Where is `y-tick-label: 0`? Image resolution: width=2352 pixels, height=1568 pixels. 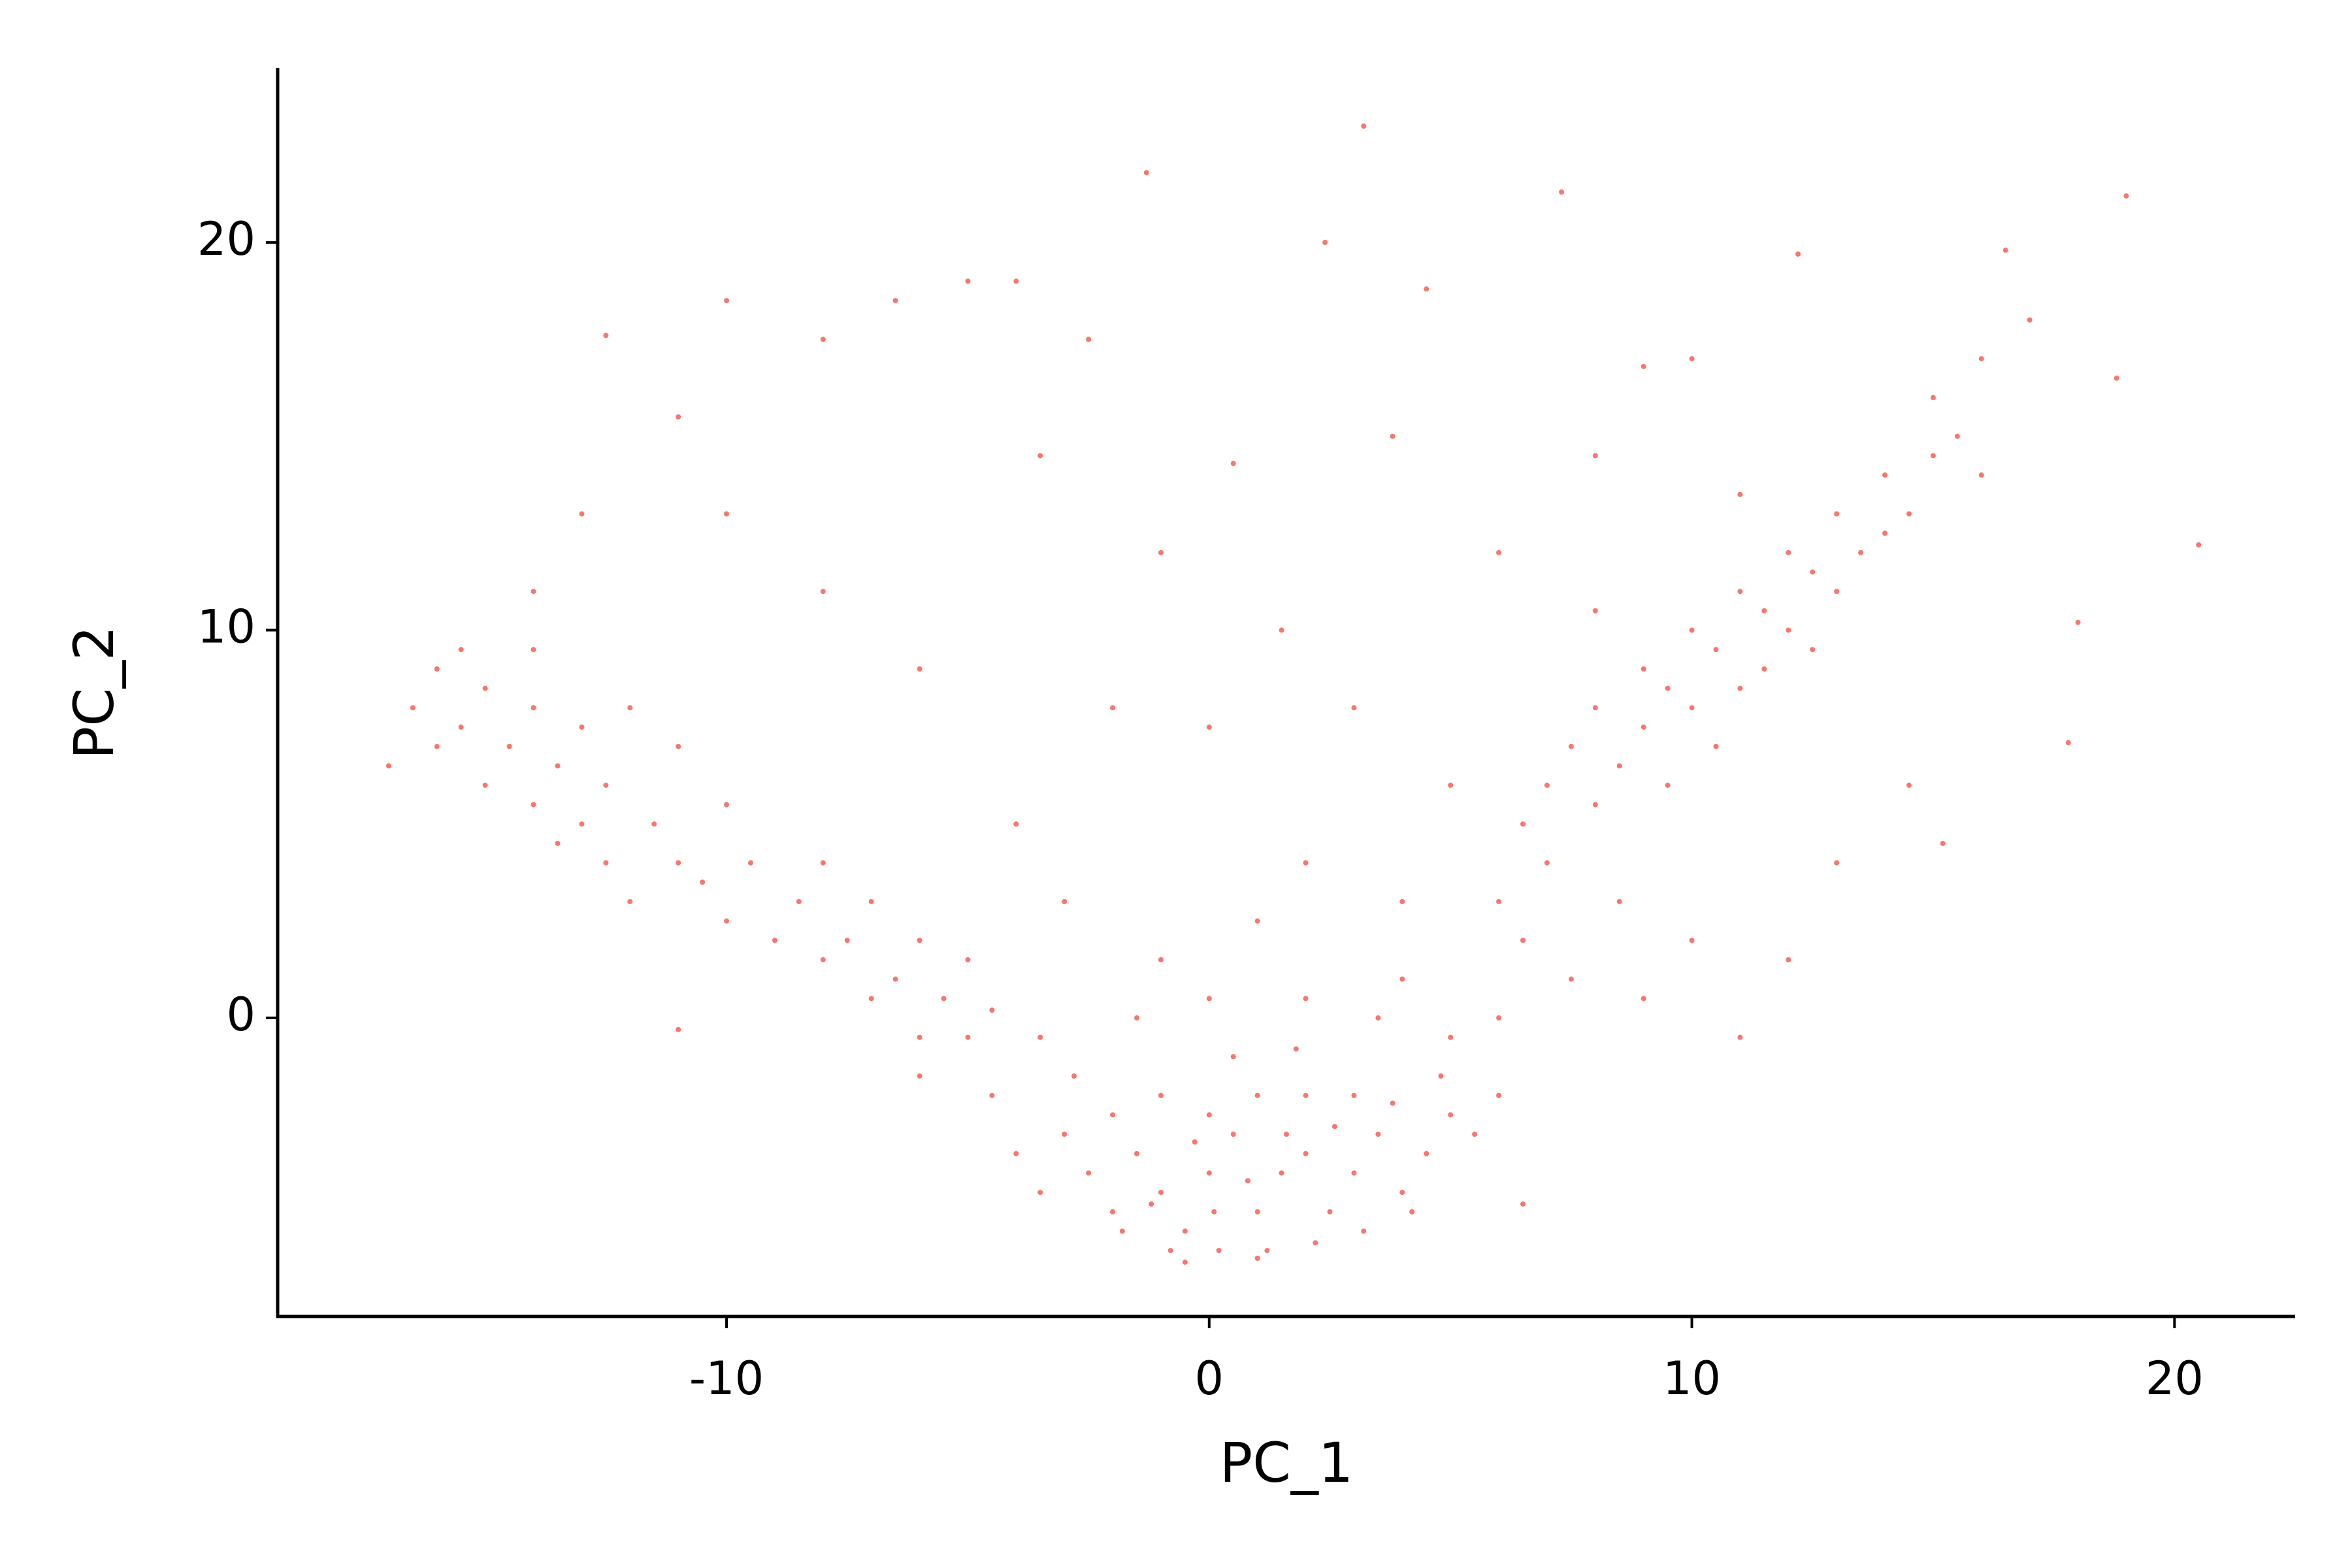
y-tick-label: 0 is located at coordinates (240, 1014).